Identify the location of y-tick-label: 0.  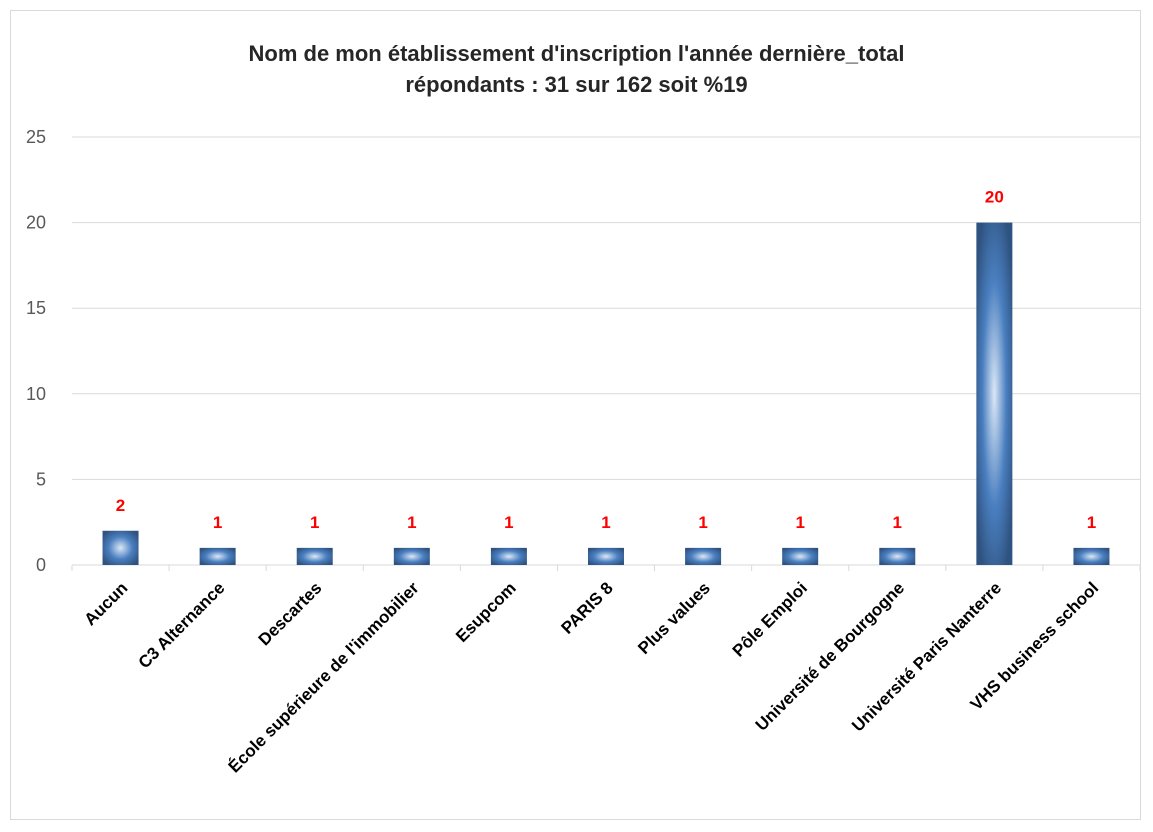
(41, 565).